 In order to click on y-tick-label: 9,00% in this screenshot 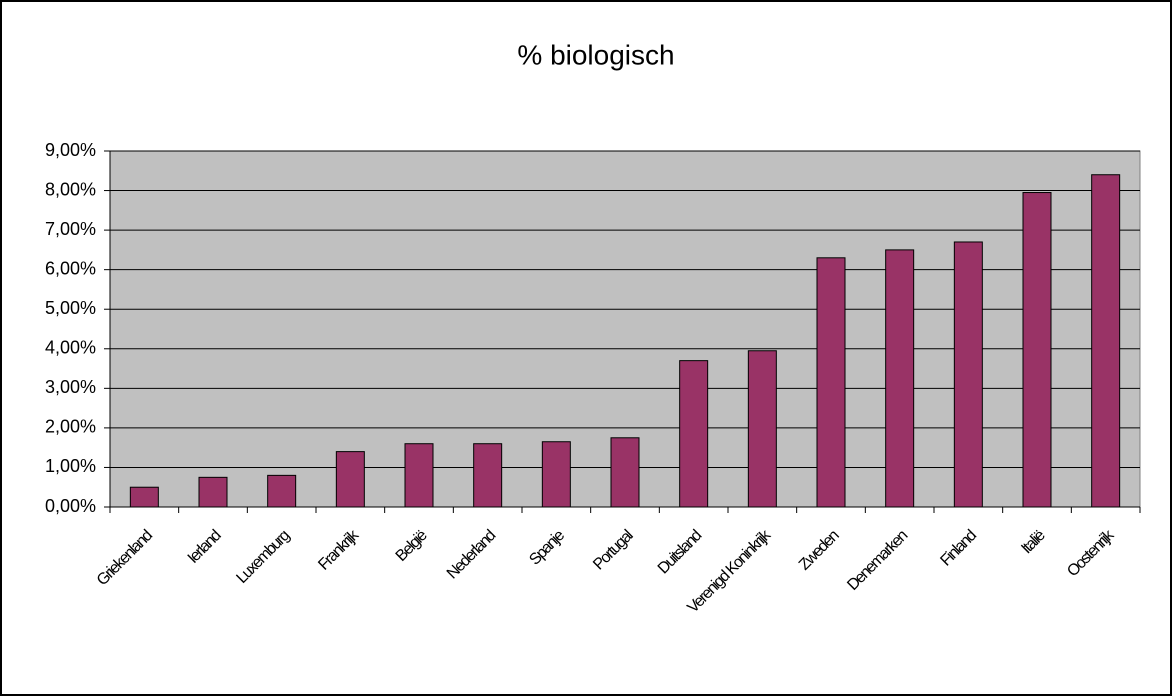, I will do `click(70, 150)`.